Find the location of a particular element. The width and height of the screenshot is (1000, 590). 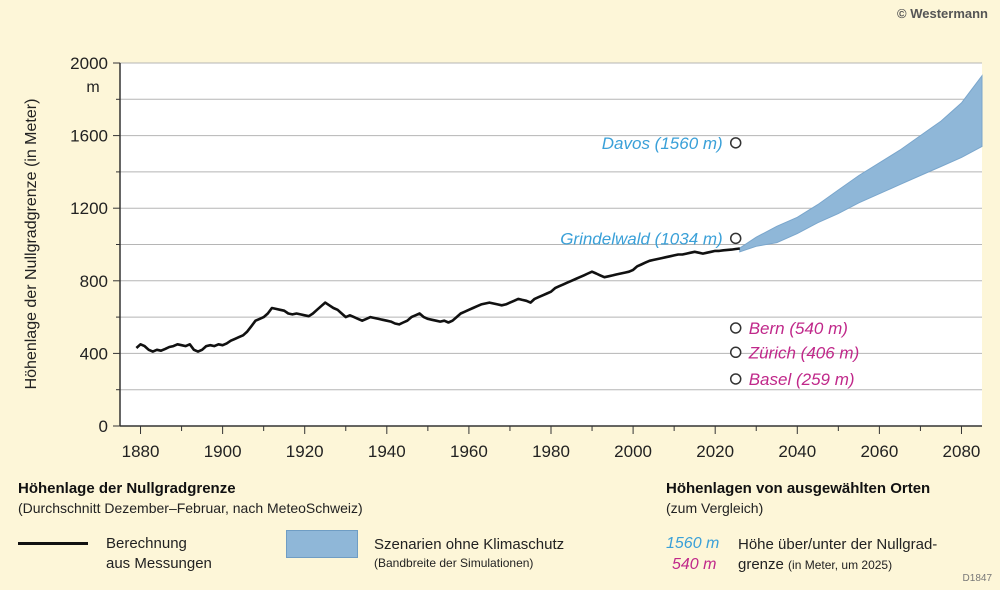

legend-band-swatch is located at coordinates (322, 544).